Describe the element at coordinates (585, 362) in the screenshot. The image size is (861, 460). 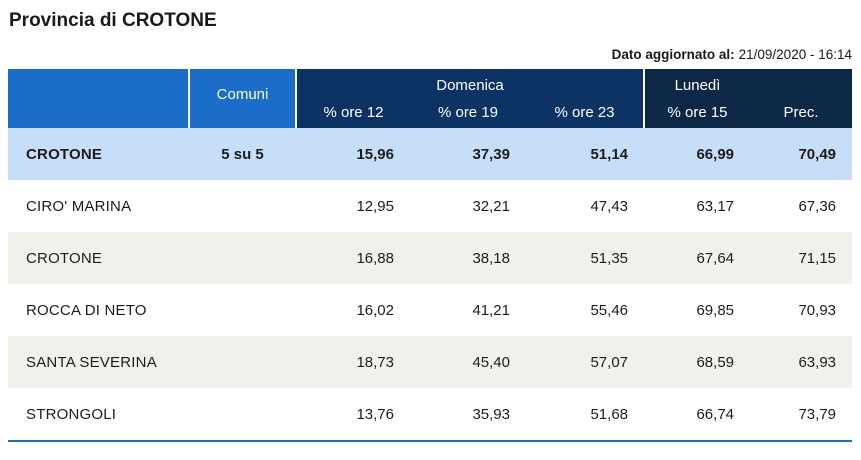
I see `cell-ore23: 57,07` at that location.